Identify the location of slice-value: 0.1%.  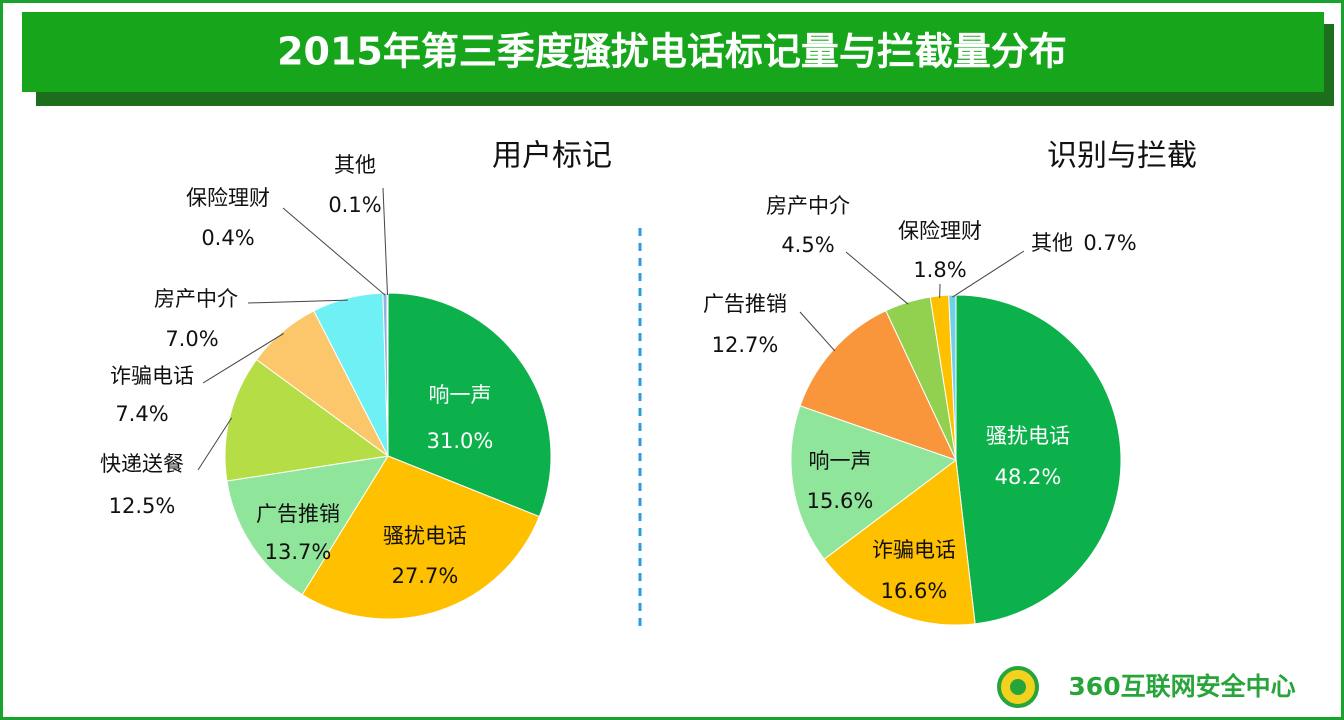
(354, 205).